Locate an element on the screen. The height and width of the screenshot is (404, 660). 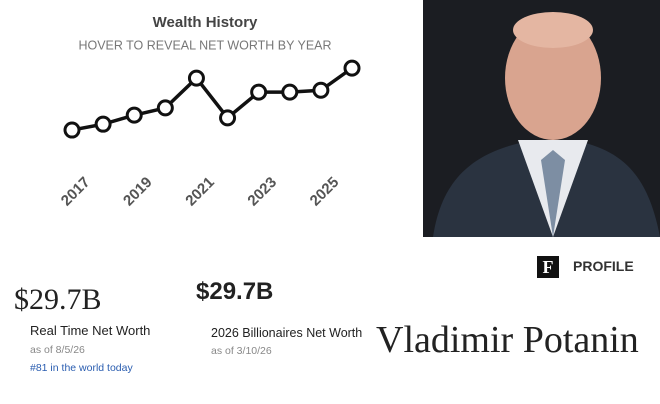
forbes-logo: F is located at coordinates (548, 267).